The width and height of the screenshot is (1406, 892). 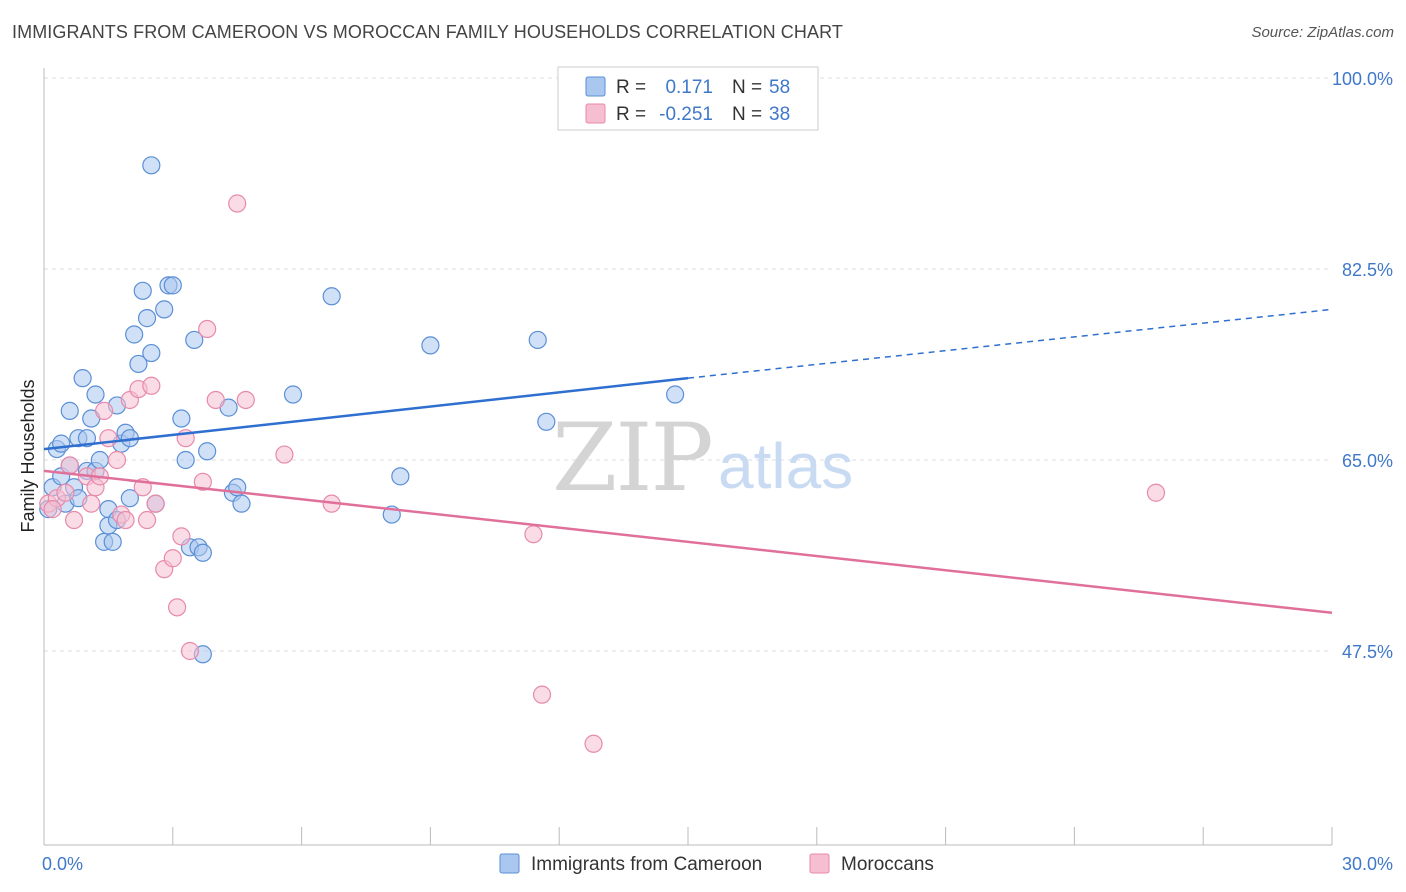 I want to click on bottom-legend-swatch-moroccans, so click(x=819, y=863).